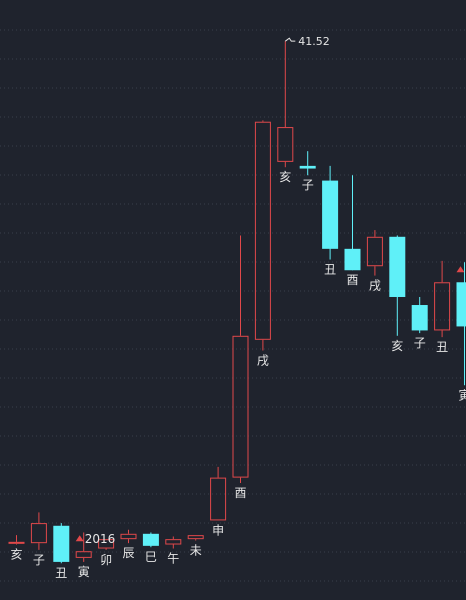 Image resolution: width=466 pixels, height=600 pixels. Describe the element at coordinates (151, 557) in the screenshot. I see `candle-label: 巳` at that location.